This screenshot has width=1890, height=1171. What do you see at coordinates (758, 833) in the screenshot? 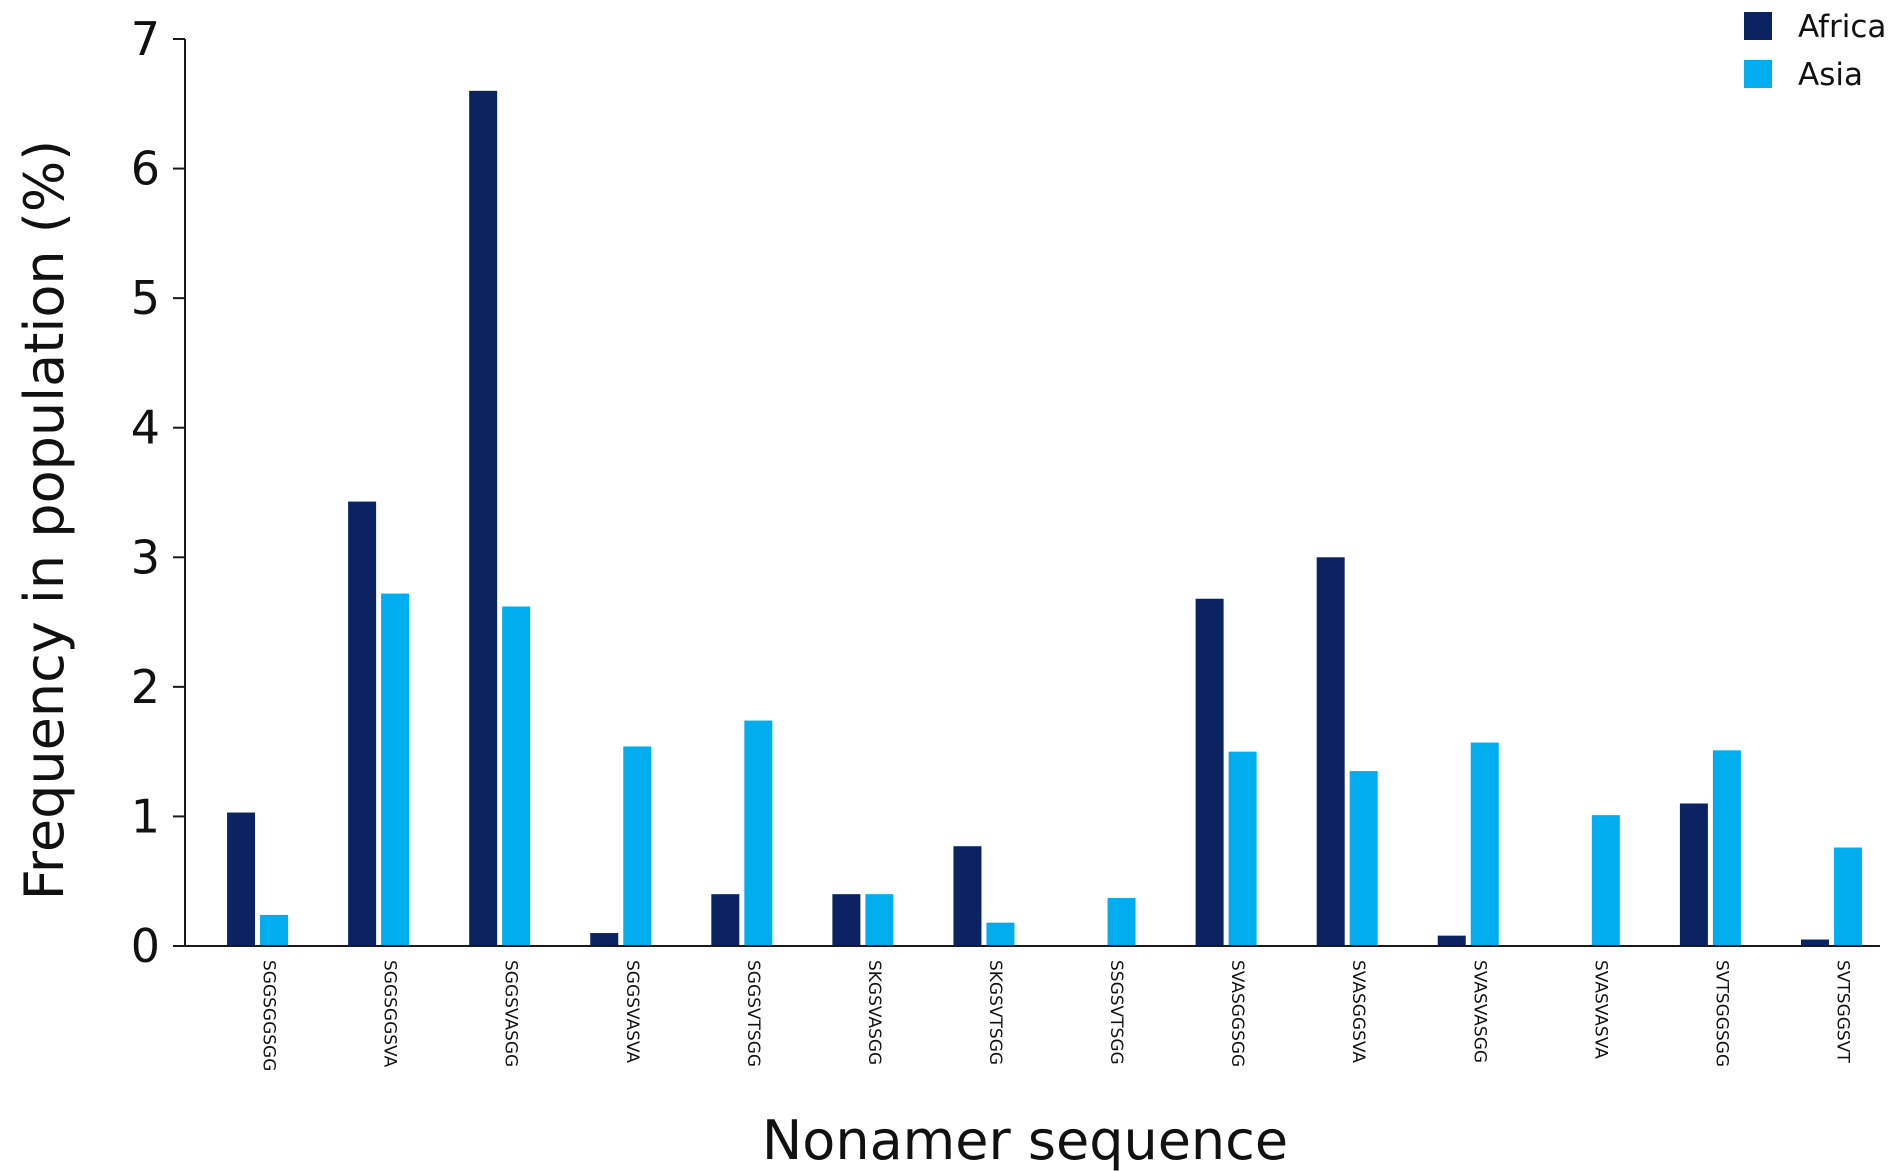
I see `bar-asia-sggsvtsgg` at bounding box center [758, 833].